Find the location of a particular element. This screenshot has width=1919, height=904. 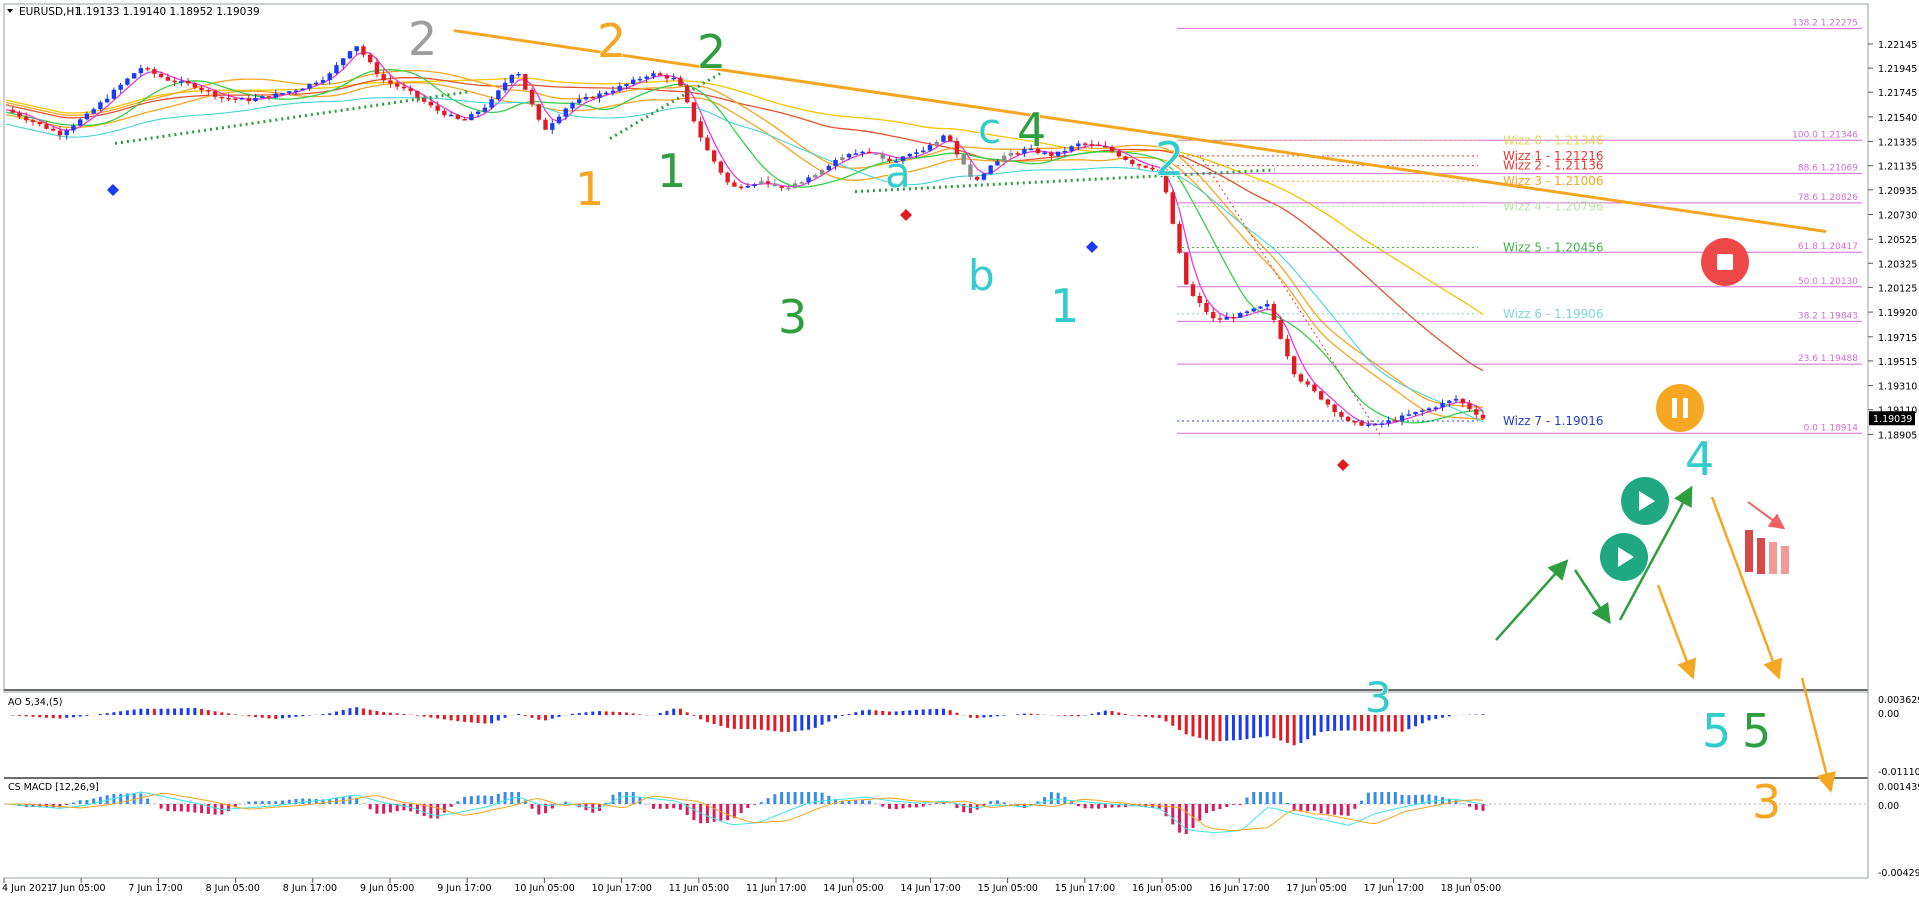

macd-tick-zero: 0.00 is located at coordinates (1888, 806).